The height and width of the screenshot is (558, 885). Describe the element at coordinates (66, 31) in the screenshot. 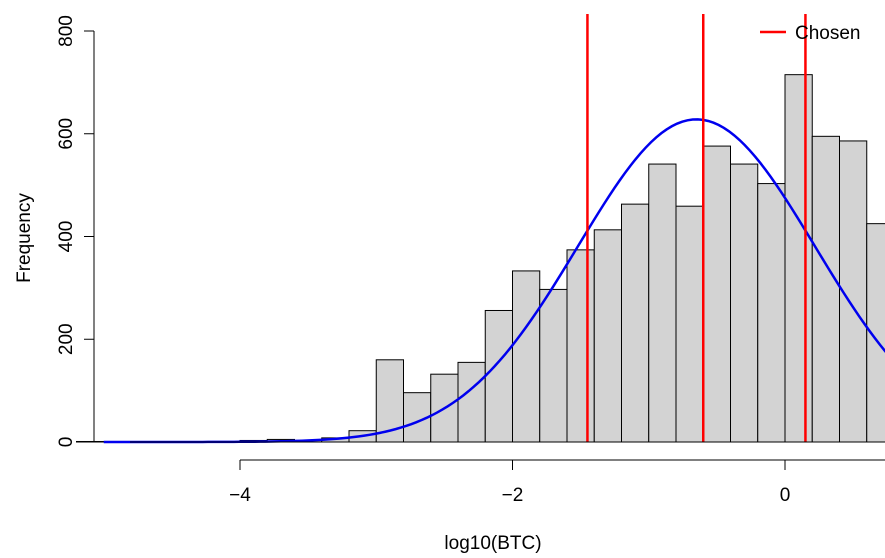

I see `y-tick-label: 800` at that location.